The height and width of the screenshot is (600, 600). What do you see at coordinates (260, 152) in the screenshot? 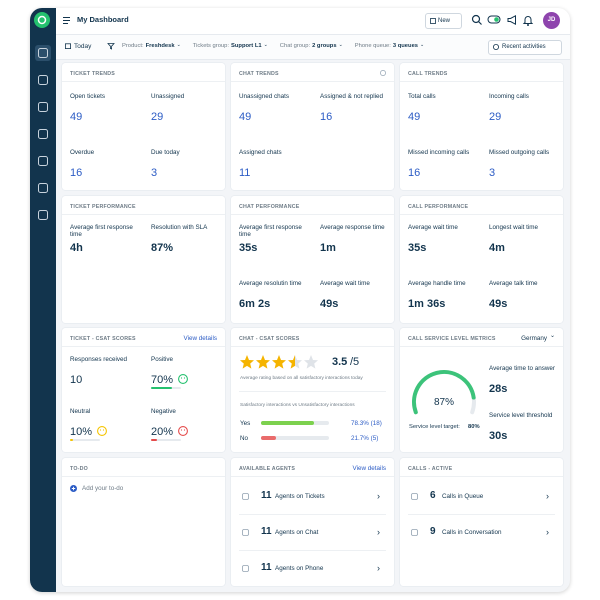
I see `metric-label: Assigned chats` at bounding box center [260, 152].